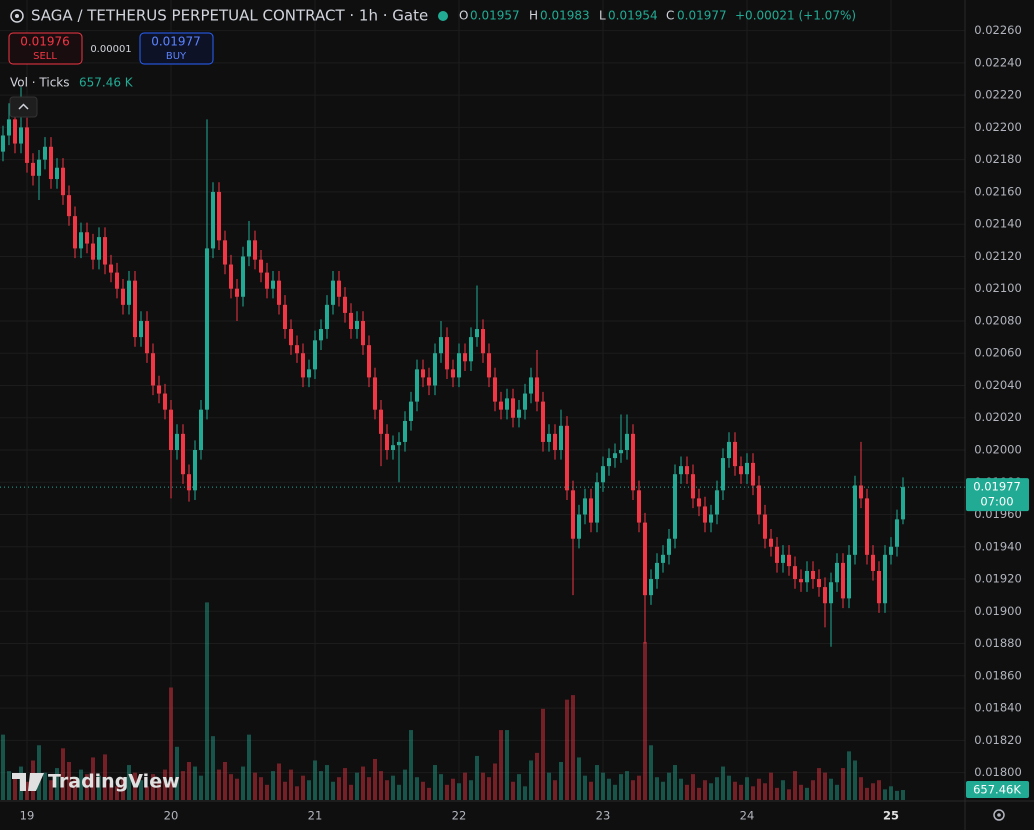  I want to click on y-tick-label: 0.02240, so click(998, 62).